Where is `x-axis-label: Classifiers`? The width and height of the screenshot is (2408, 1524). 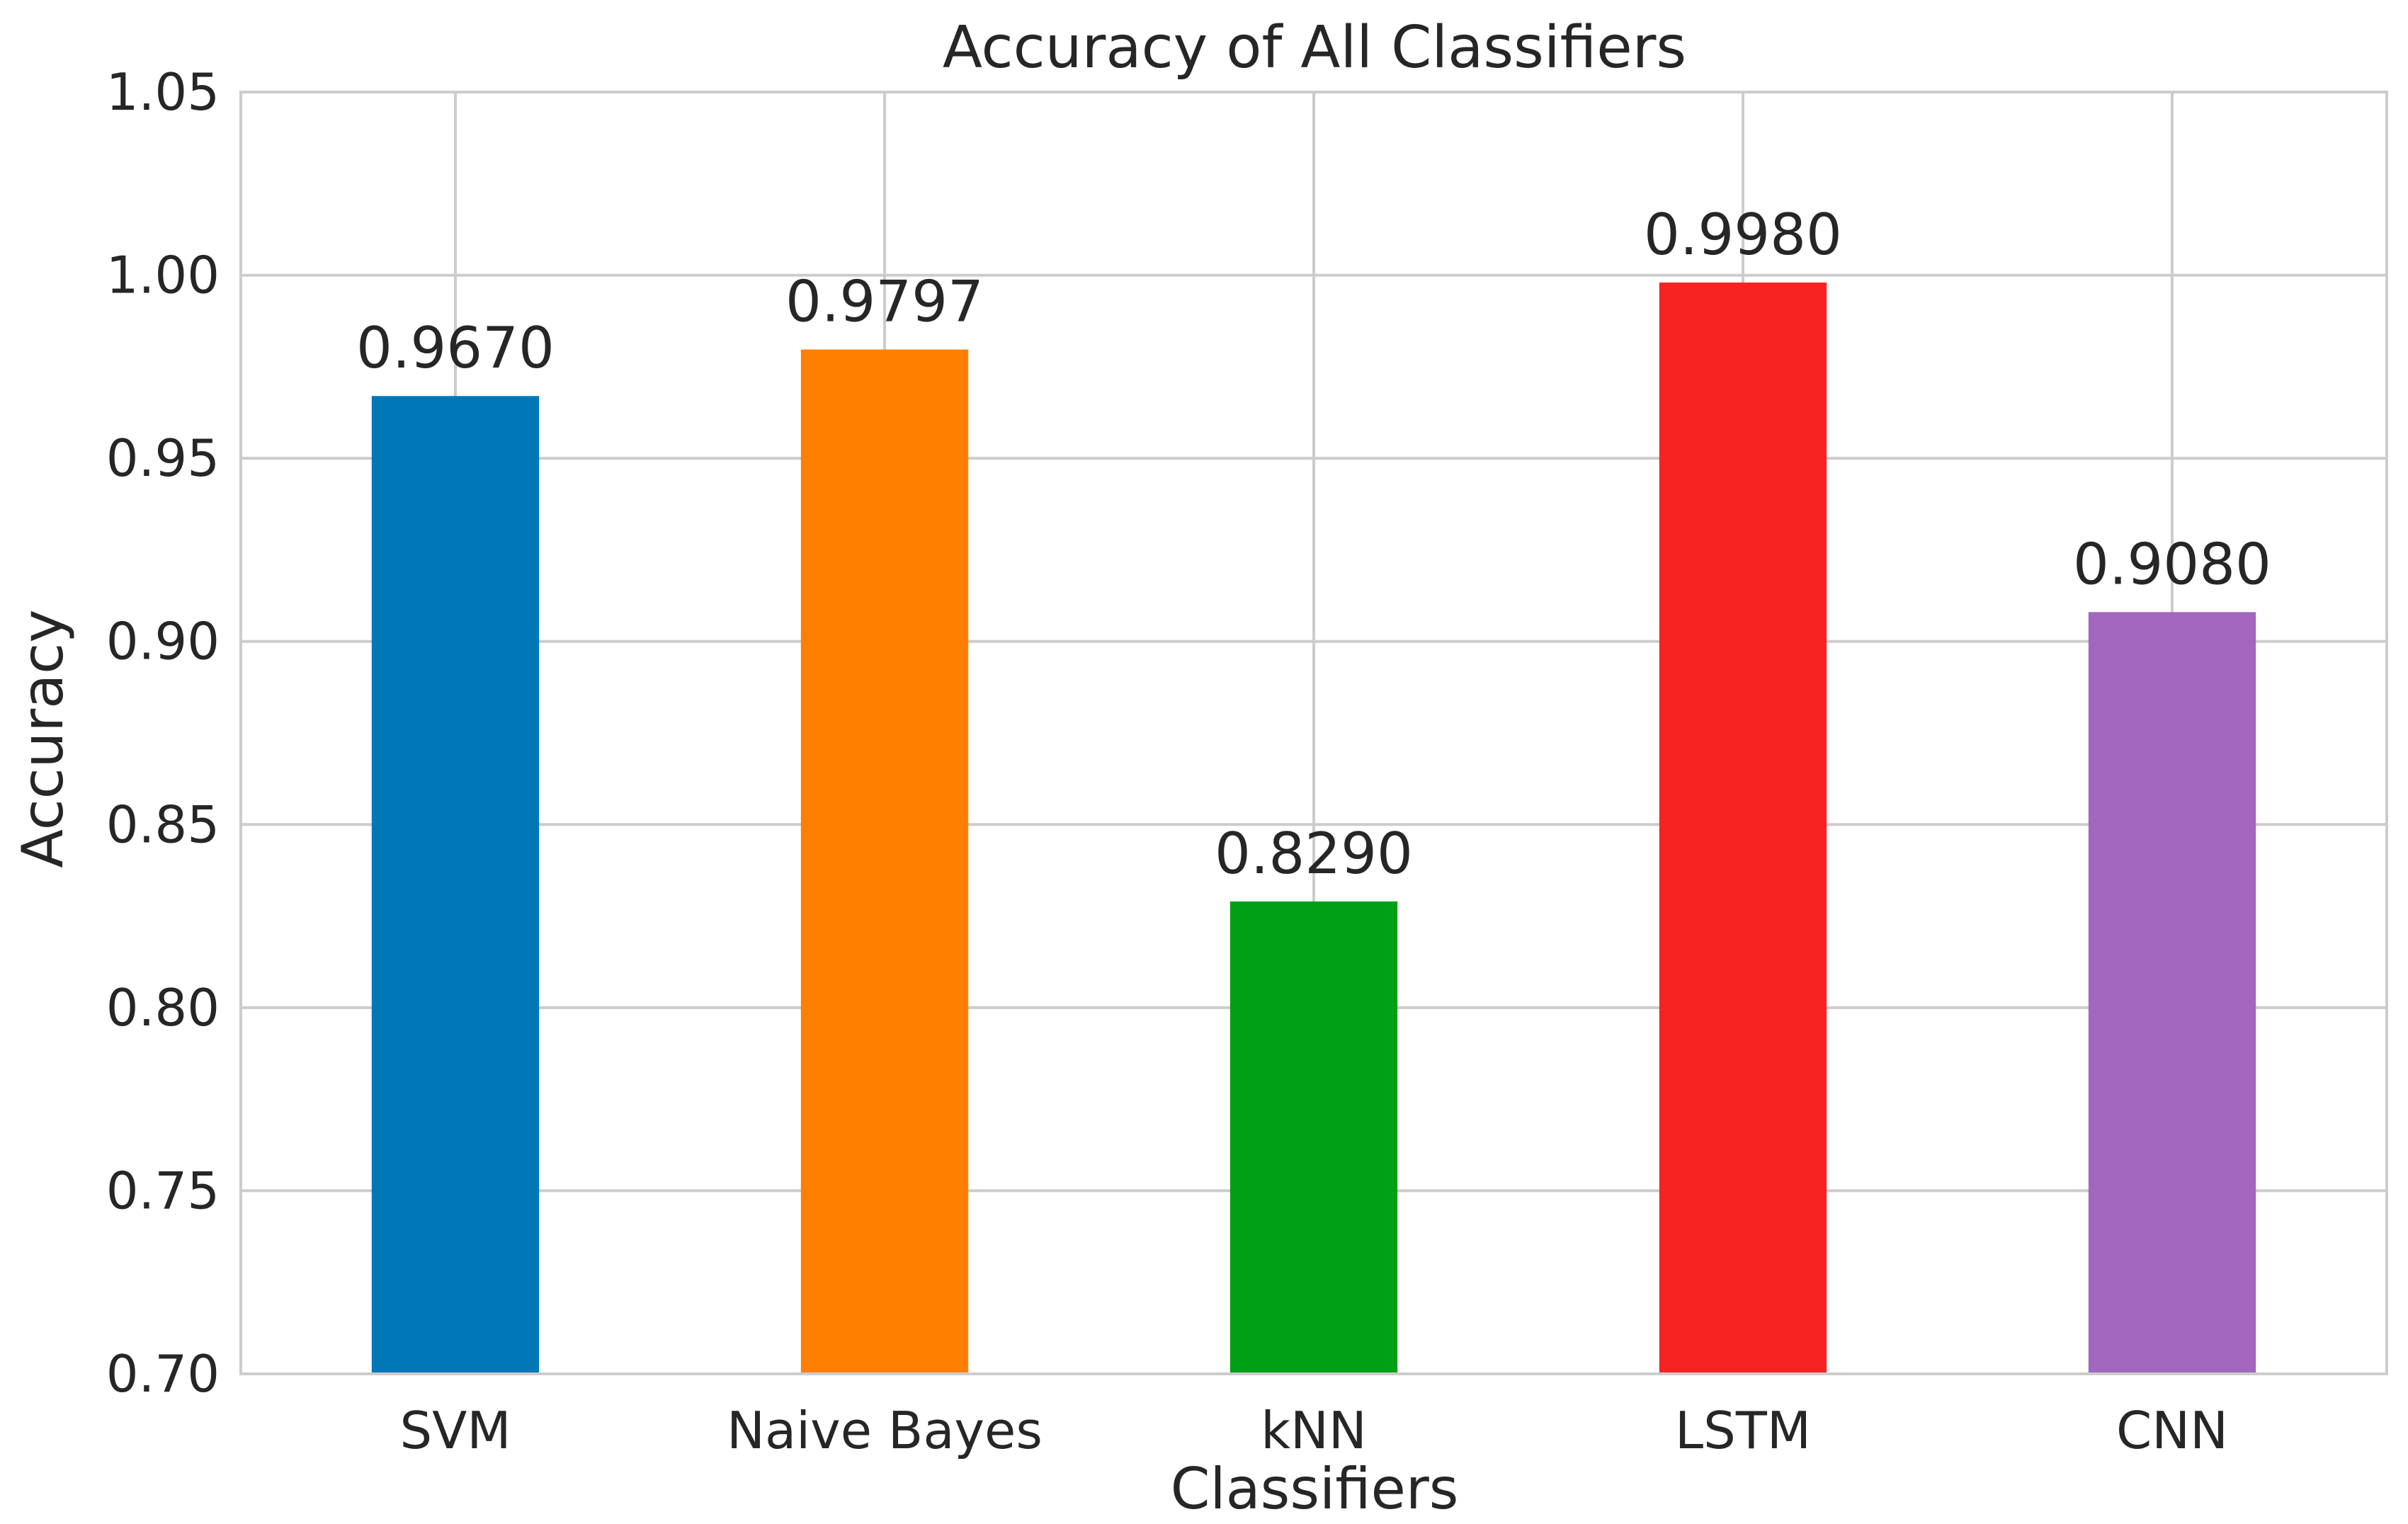 x-axis-label: Classifiers is located at coordinates (1315, 1489).